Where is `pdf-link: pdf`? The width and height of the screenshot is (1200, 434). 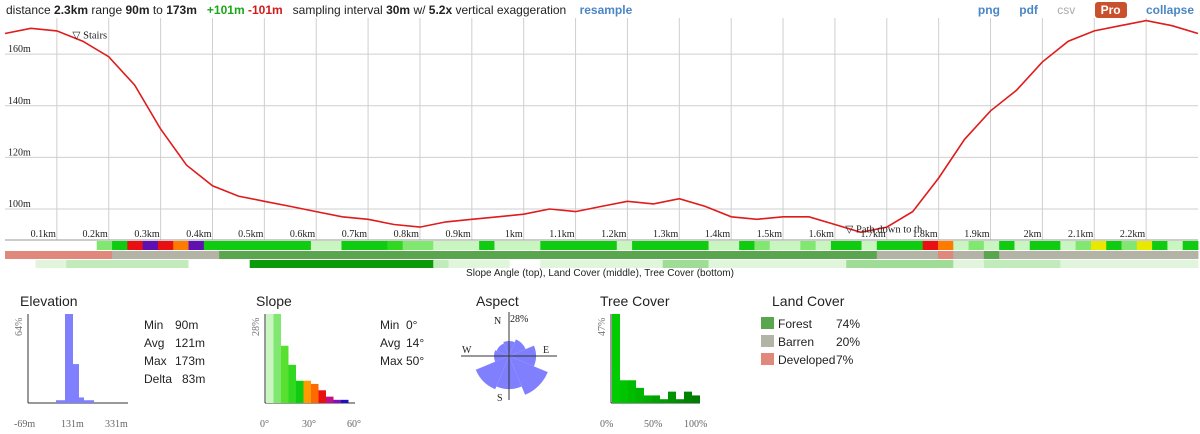
pdf-link: pdf is located at coordinates (1028, 10).